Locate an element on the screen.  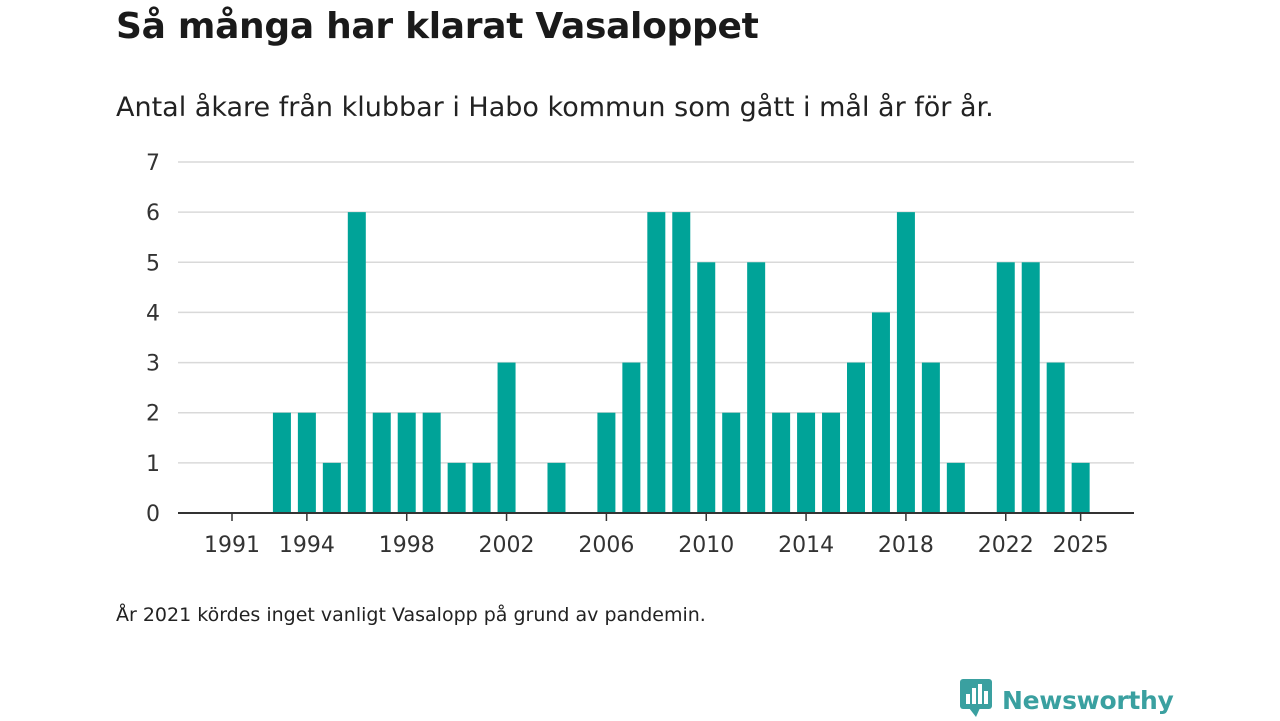
y-tick-label: 3 is located at coordinates (153, 364).